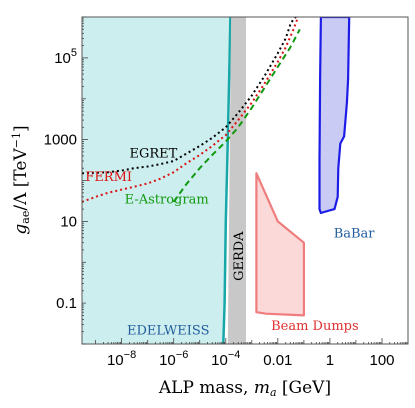 The height and width of the screenshot is (408, 415). What do you see at coordinates (244, 388) in the screenshot?
I see `x-axis-title: ALP mass, ma [GeV]` at bounding box center [244, 388].